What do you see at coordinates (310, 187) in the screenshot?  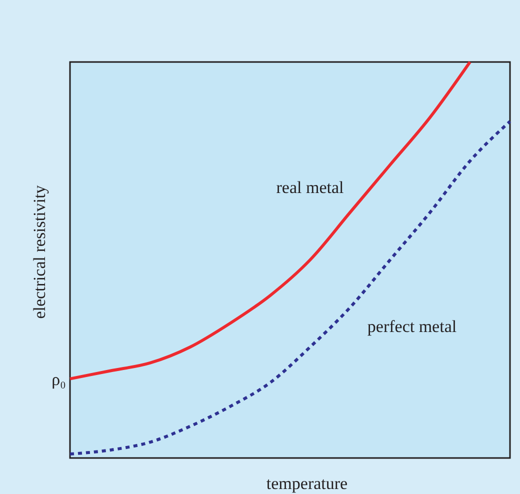 I see `series-label: real metal` at bounding box center [310, 187].